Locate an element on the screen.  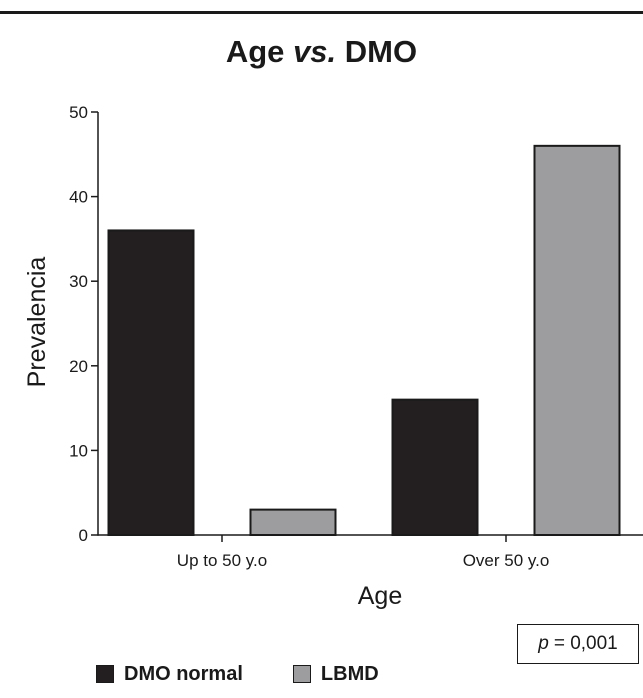
chart-title-vs: vs. is located at coordinates (315, 51).